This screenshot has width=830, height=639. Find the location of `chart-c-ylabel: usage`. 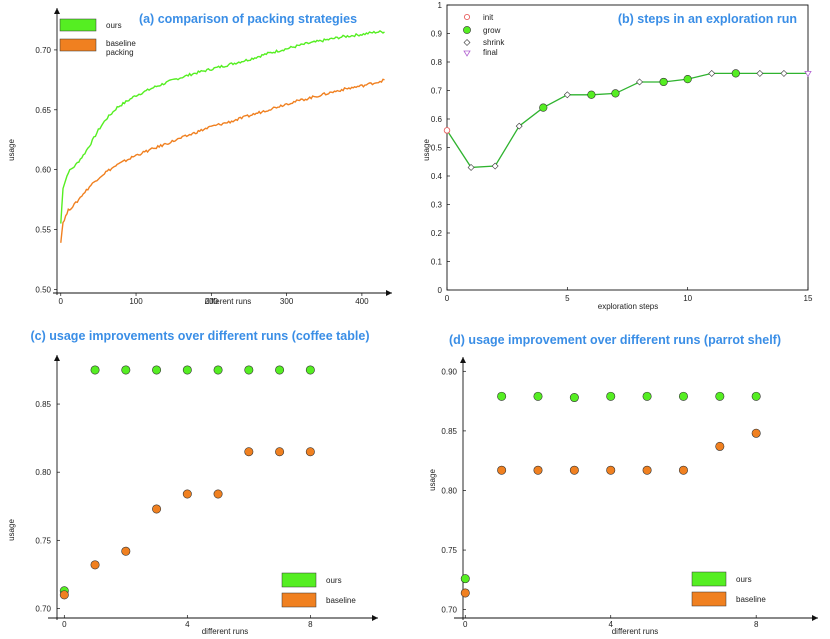

chart-c-ylabel: usage is located at coordinates (11, 530).